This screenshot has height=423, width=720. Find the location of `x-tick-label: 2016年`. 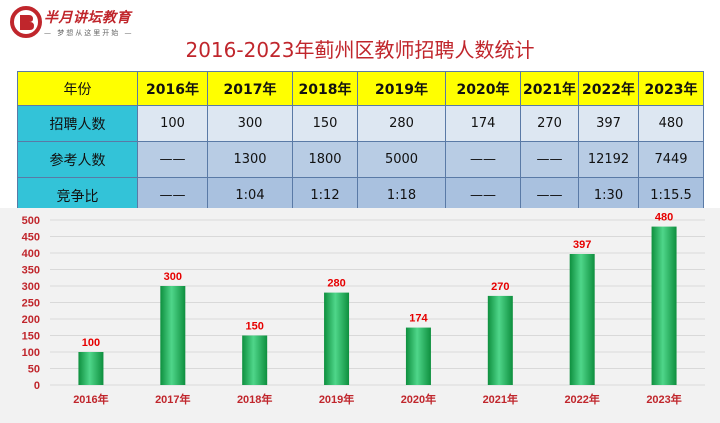

x-tick-label: 2016年 is located at coordinates (90, 399).